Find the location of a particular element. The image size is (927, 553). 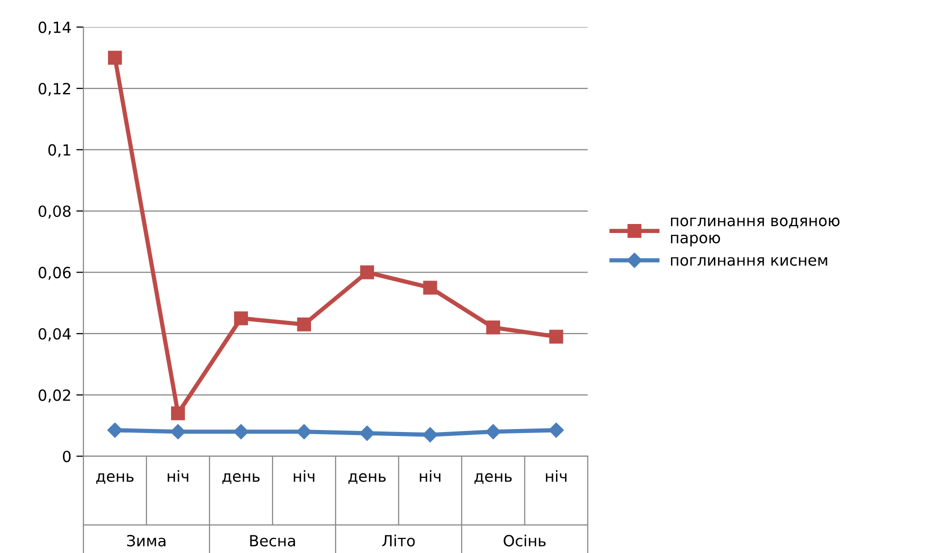

y-tick-label: 0,12 is located at coordinates (54, 89).